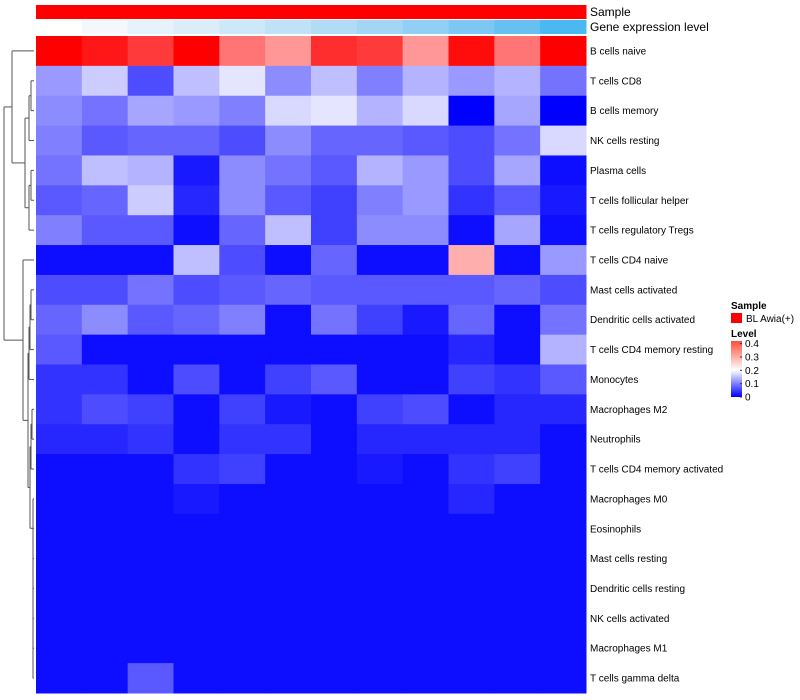 This screenshot has width=800, height=700. Describe the element at coordinates (610, 12) in the screenshot. I see `sample-track-label: Sample` at that location.